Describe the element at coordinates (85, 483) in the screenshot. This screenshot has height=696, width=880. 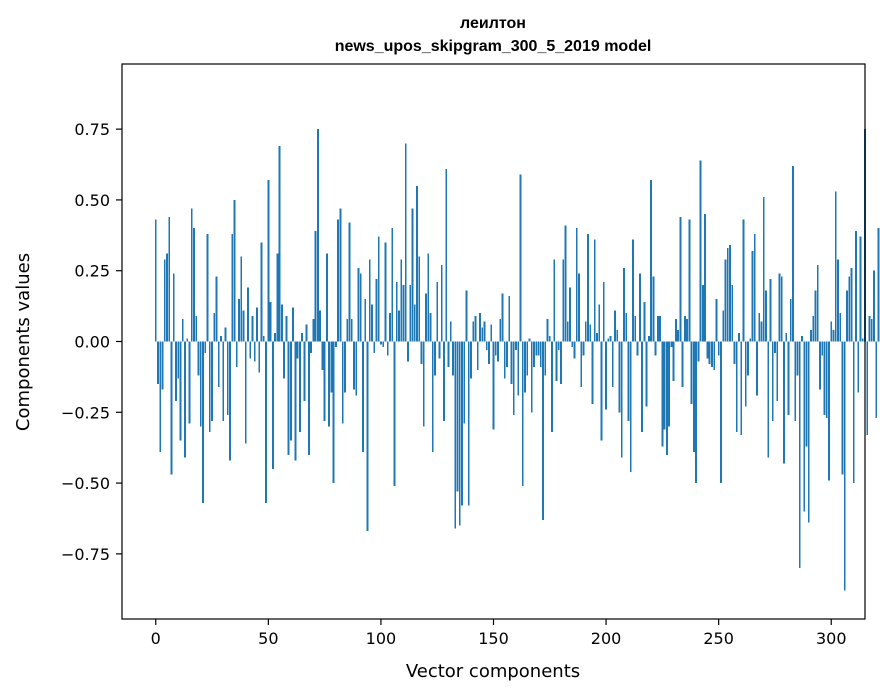
I see `y-tick-label: −0.50` at that location.